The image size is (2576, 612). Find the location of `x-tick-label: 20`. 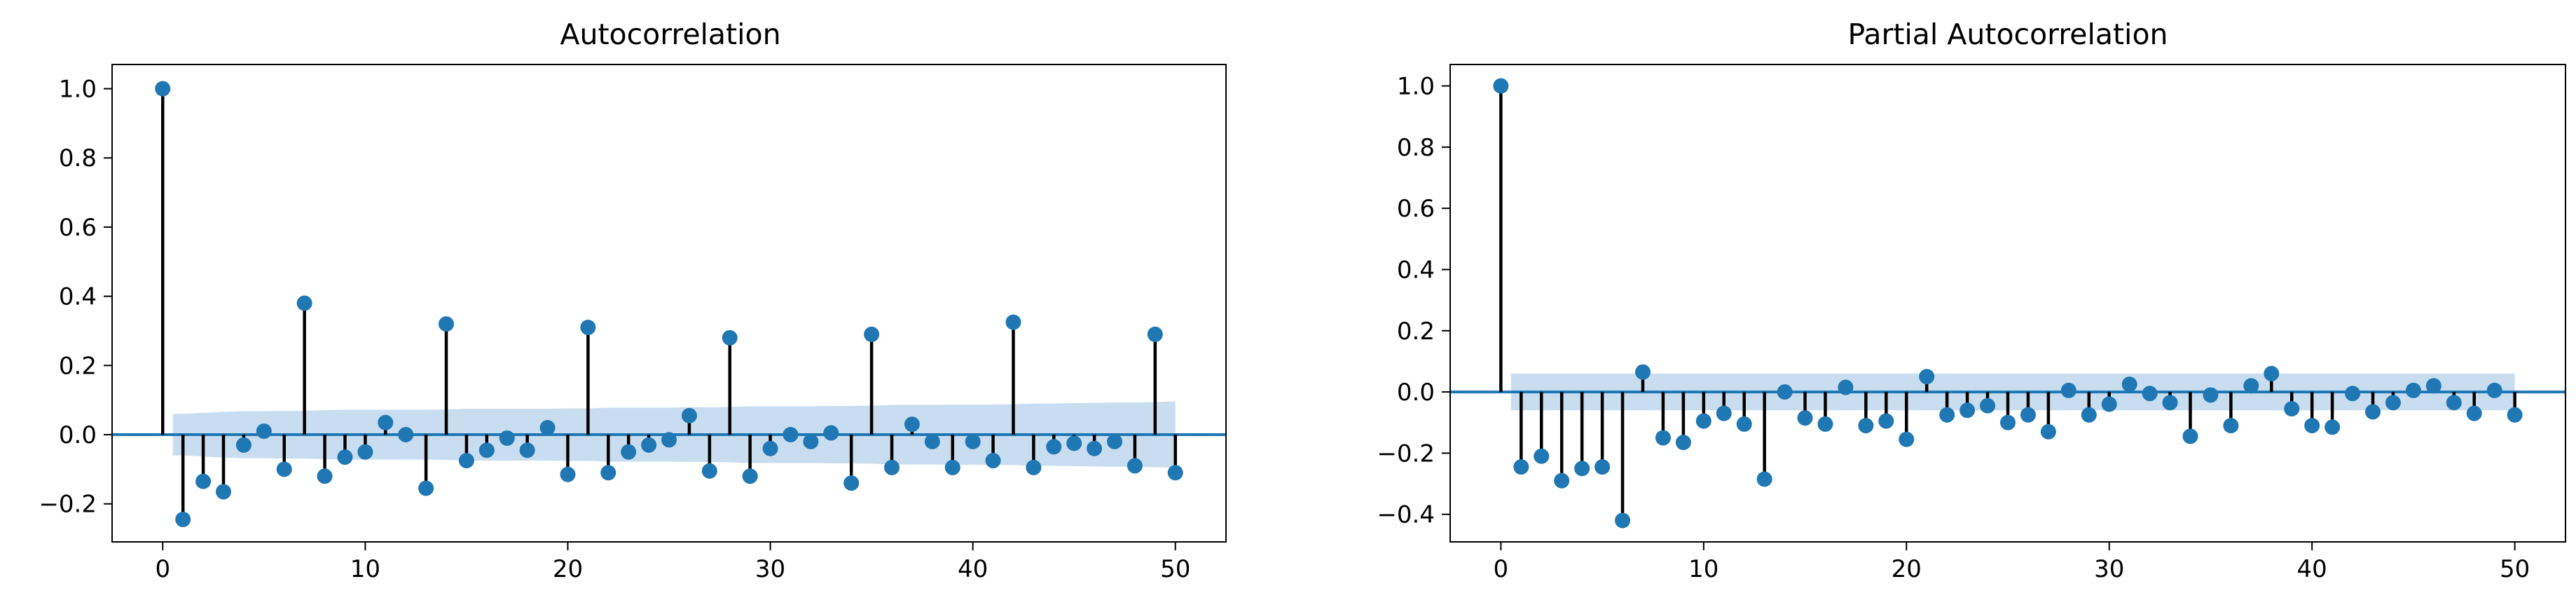

x-tick-label: 20 is located at coordinates (568, 569).